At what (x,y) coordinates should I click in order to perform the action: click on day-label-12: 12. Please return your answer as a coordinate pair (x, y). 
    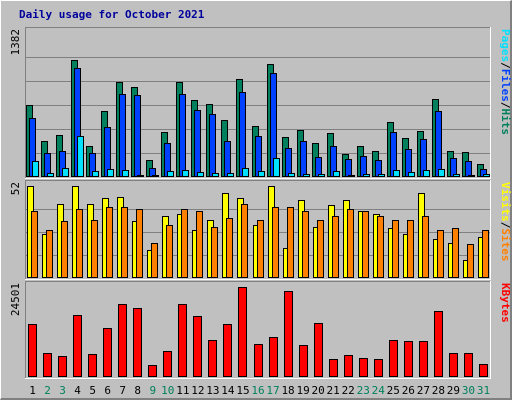
    Looking at the image, I should click on (197, 390).